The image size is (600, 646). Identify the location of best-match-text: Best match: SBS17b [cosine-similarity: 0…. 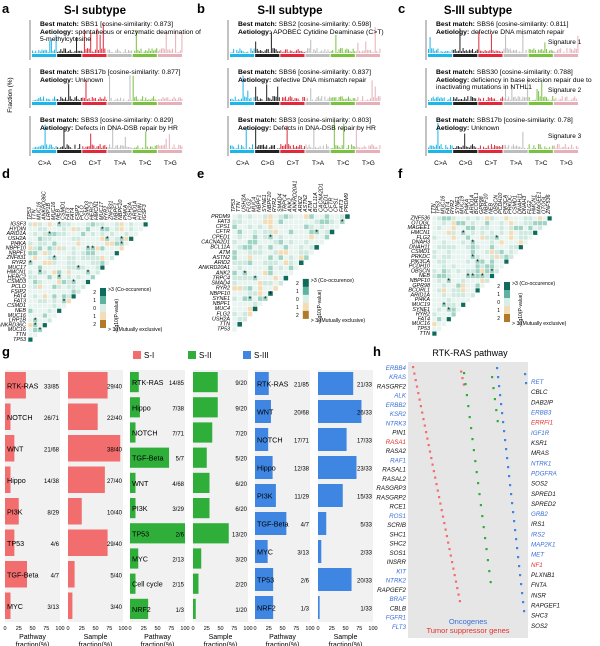
(504, 120).